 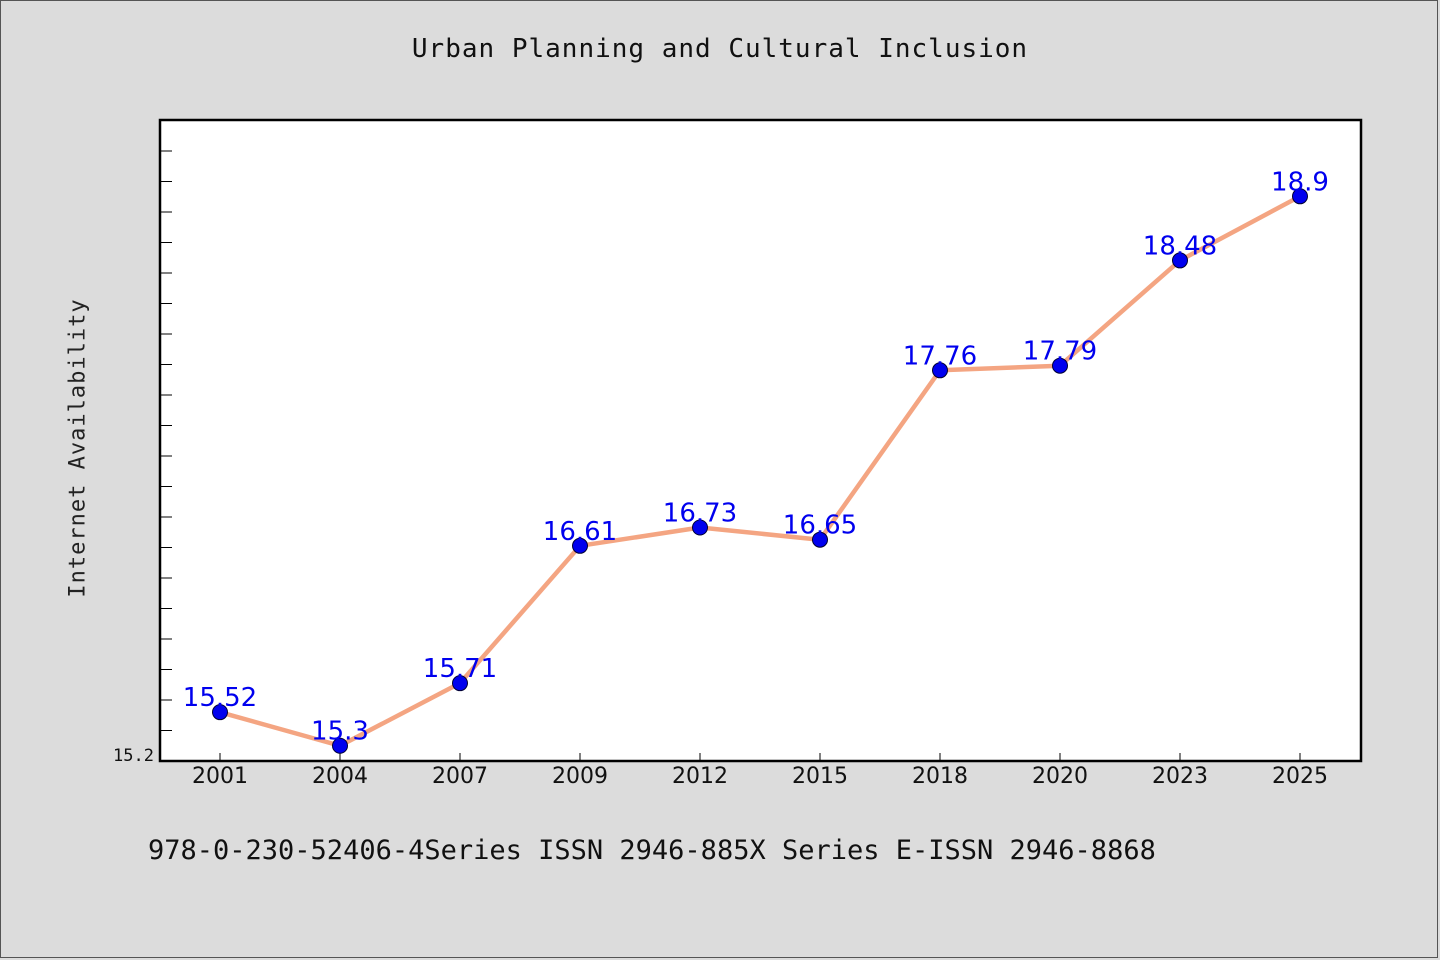 What do you see at coordinates (220, 698) in the screenshot?
I see `data-label: 15.52` at bounding box center [220, 698].